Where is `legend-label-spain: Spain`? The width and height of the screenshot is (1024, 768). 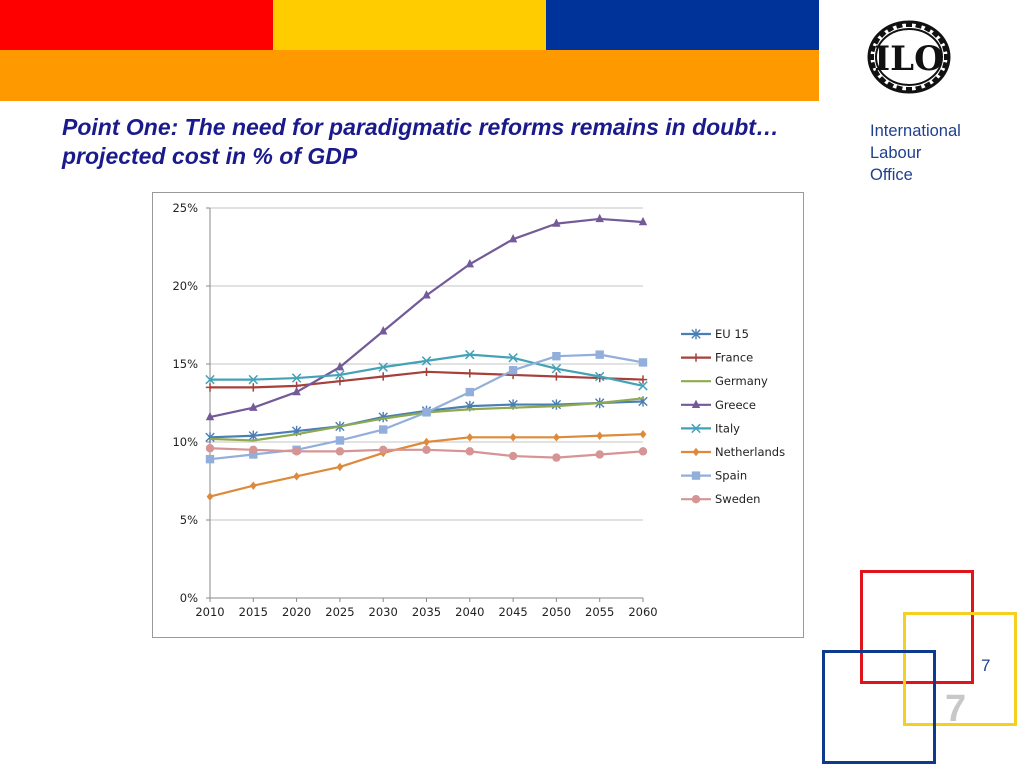
legend-label-spain: Spain is located at coordinates (731, 476).